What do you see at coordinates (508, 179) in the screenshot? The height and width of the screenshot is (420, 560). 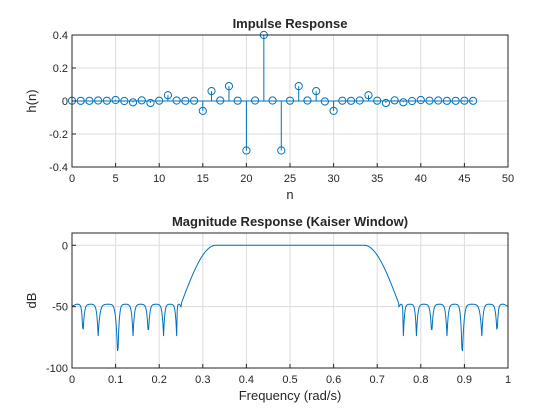 I see `x-tick-label: 50` at bounding box center [508, 179].